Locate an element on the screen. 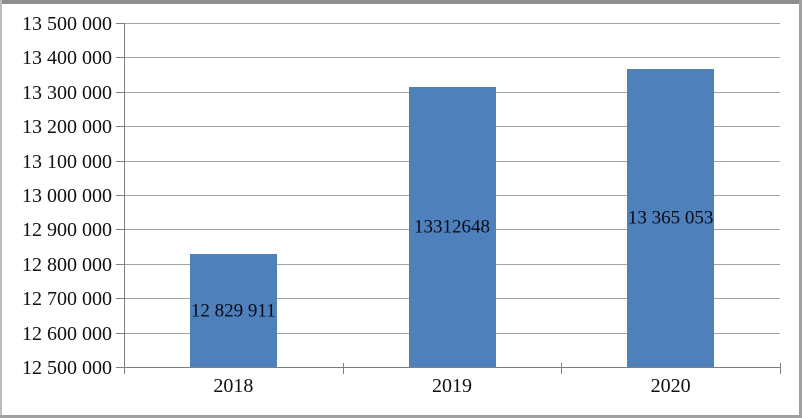 This screenshot has width=802, height=418. y-axis-tick-label: 12 600 000 is located at coordinates (67, 334).